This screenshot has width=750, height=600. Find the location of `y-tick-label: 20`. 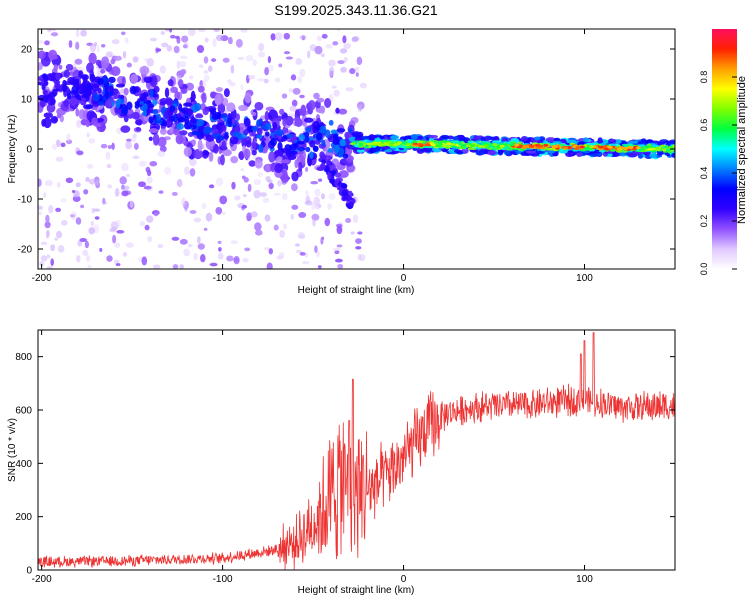

y-tick-label: 20 is located at coordinates (27, 50).